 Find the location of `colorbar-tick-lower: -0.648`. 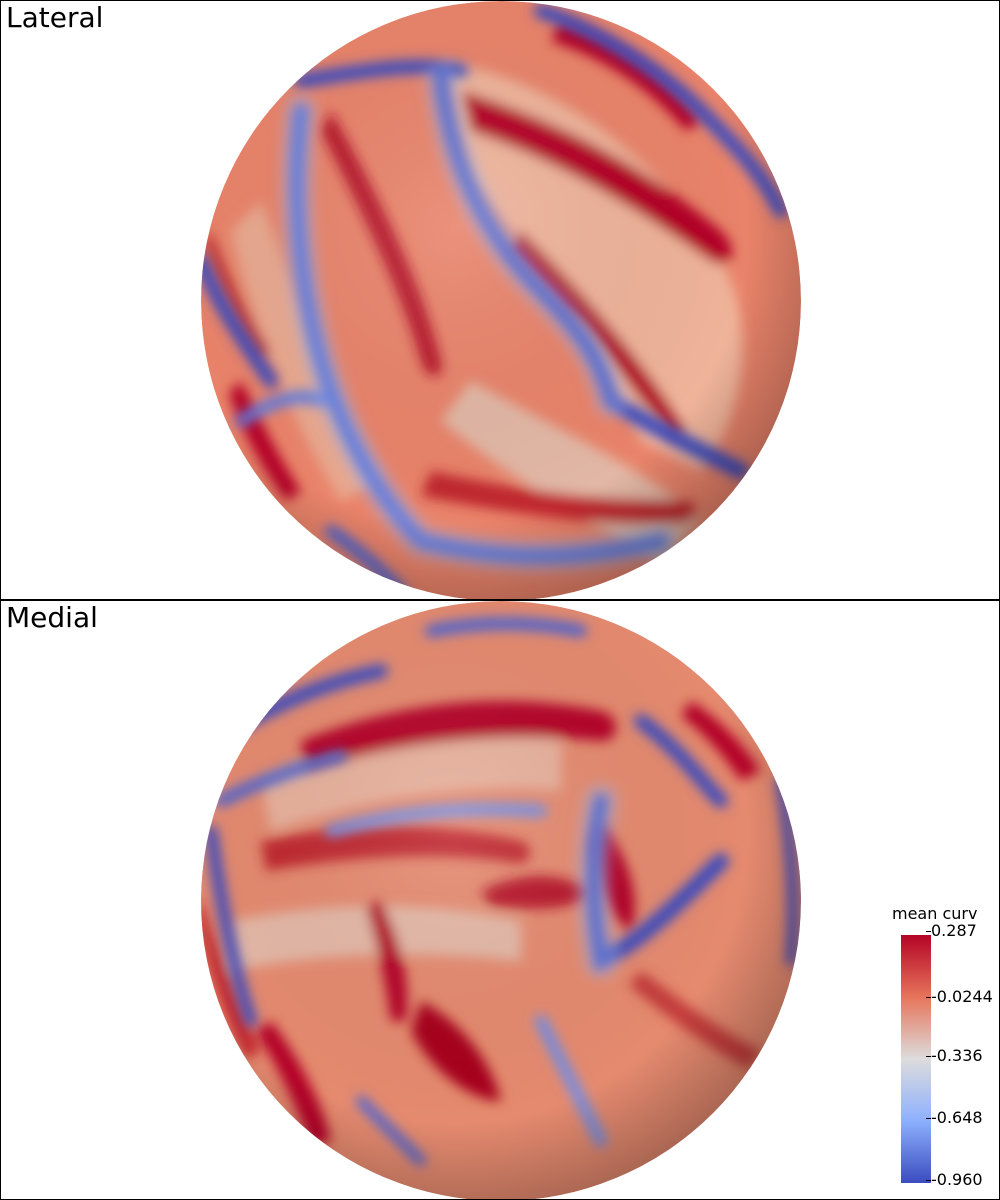

colorbar-tick-lower: -0.648 is located at coordinates (954, 1117).